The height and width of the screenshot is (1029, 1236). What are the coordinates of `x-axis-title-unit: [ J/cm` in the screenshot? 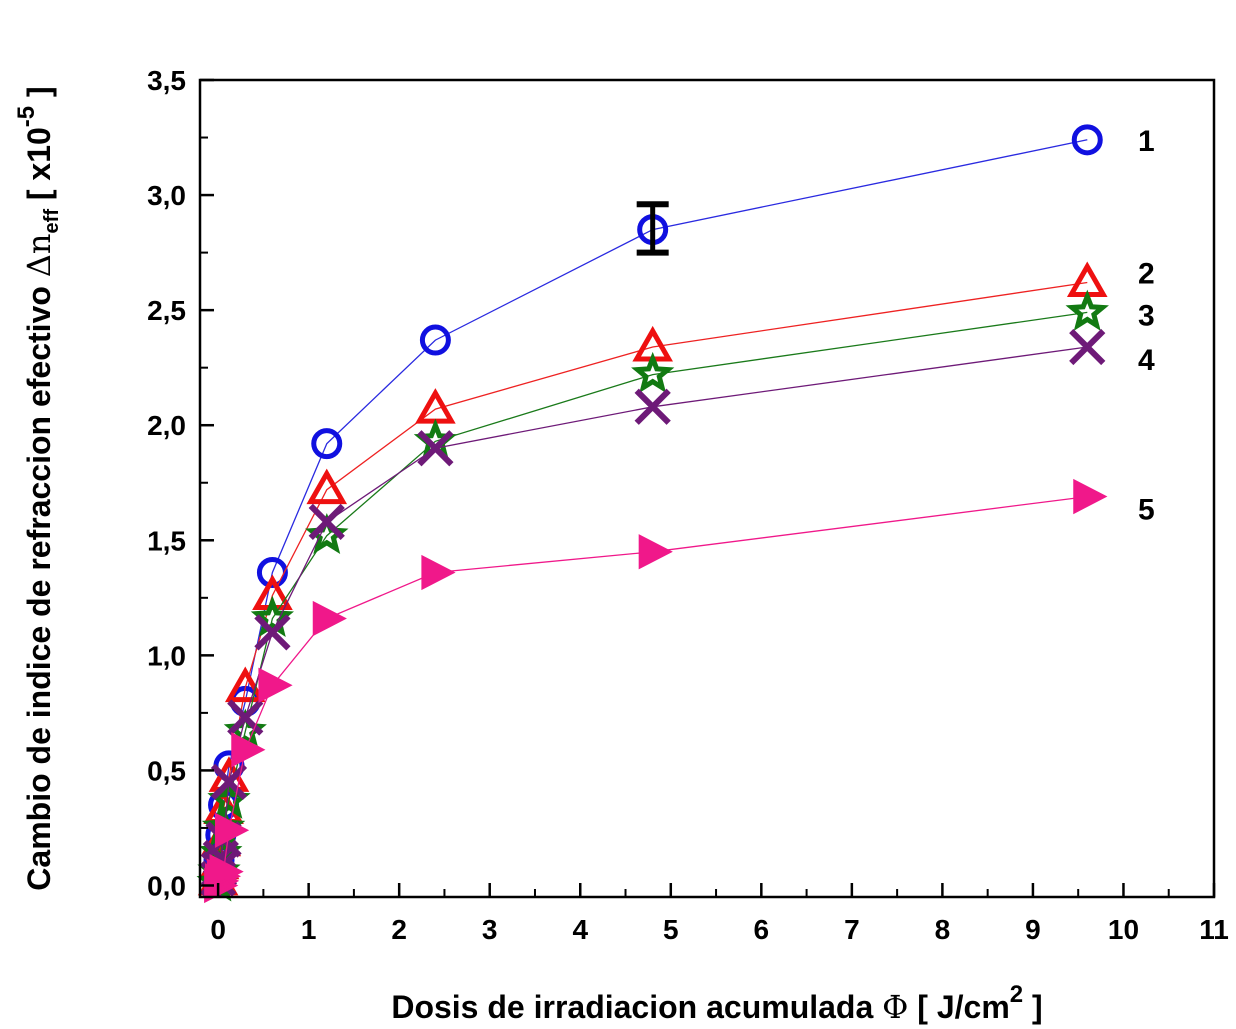 It's located at (958, 1007).